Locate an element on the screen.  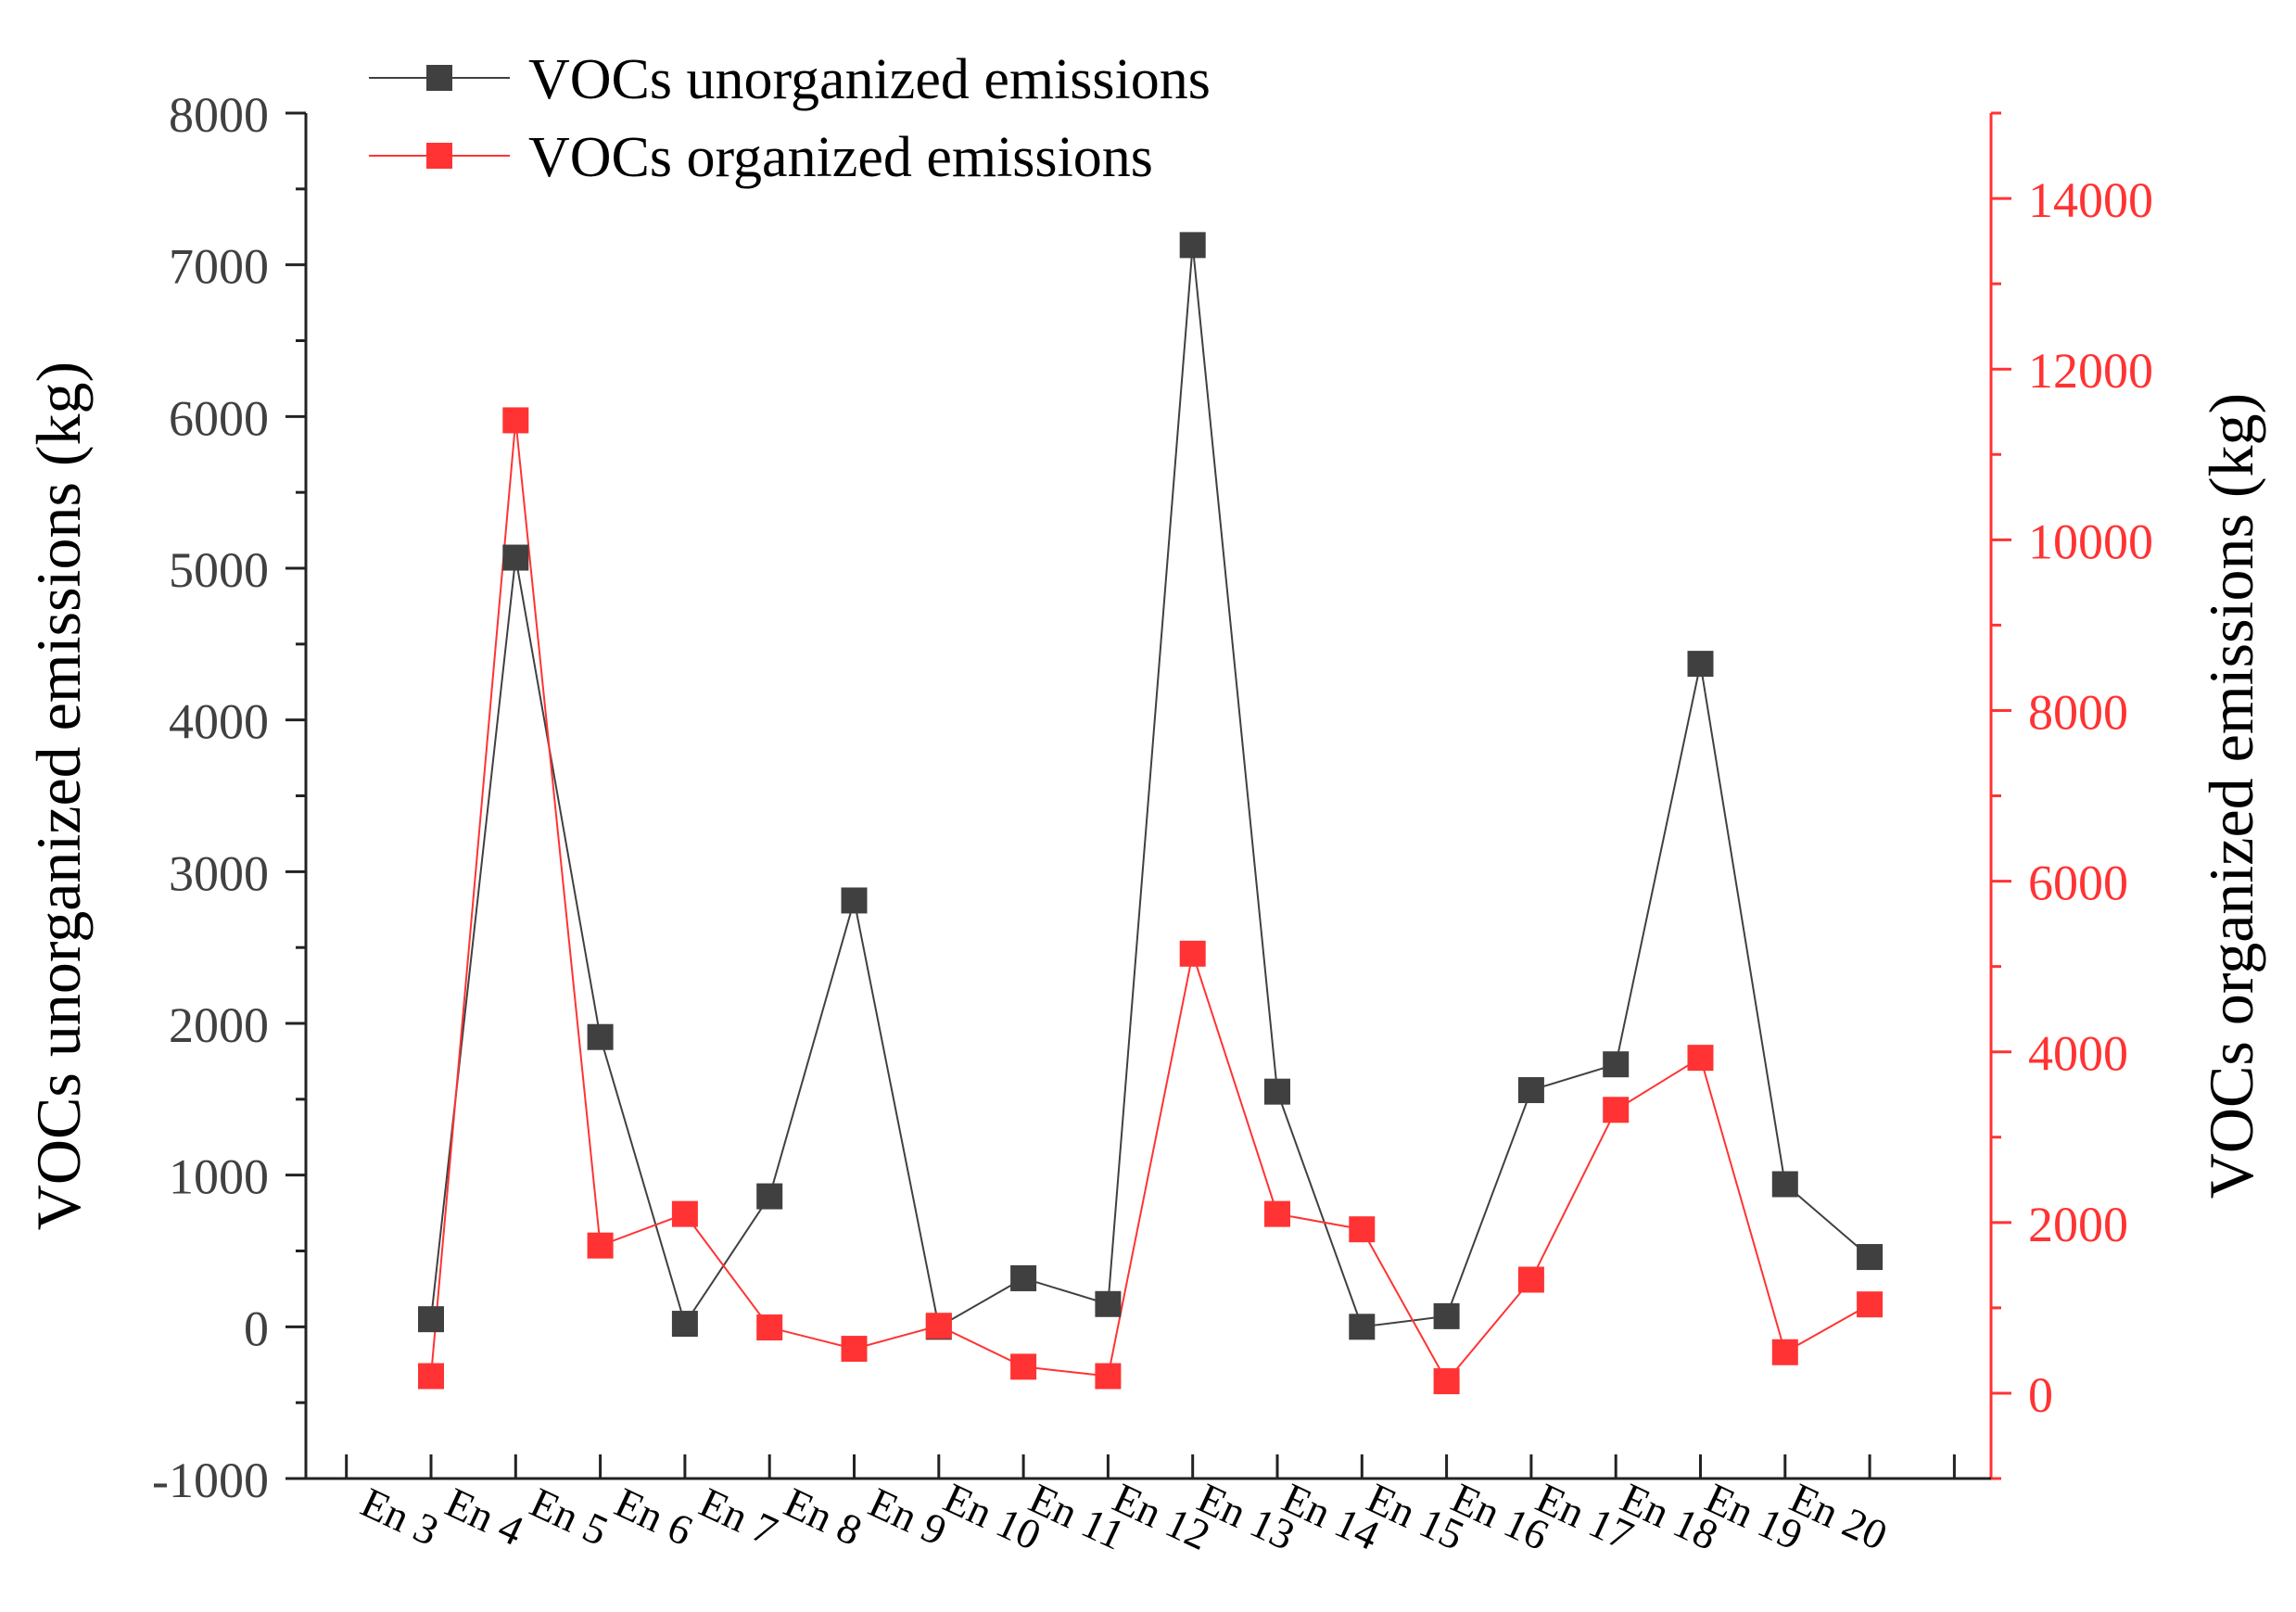
right-tick-label: 4000 is located at coordinates (2078, 1054).